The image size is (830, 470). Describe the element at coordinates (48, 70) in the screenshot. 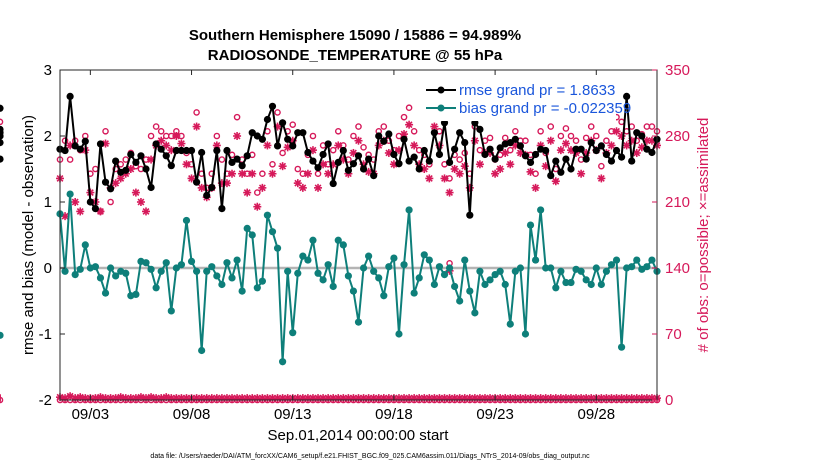

I see `y-tick-label: 3` at that location.